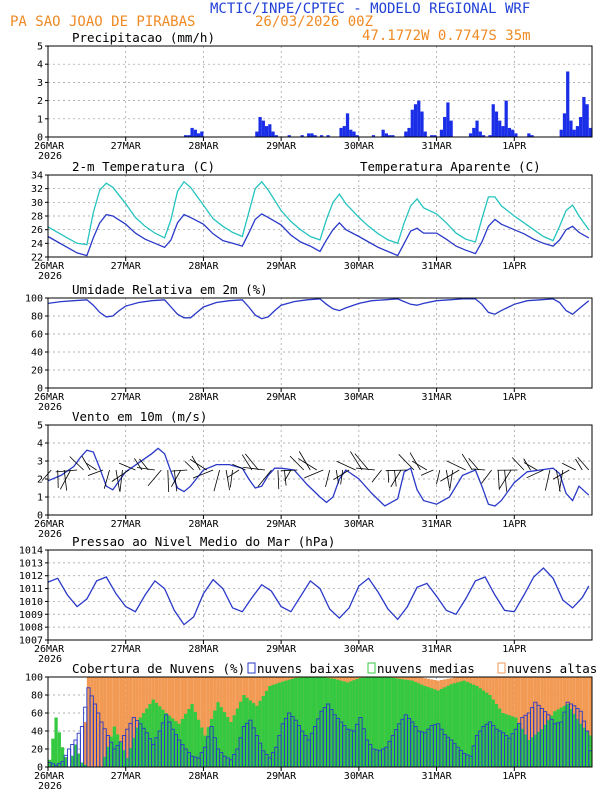 The image size is (612, 792). What do you see at coordinates (158, 668) in the screenshot?
I see `panel-title: Cobertura de Nuvens (%)` at bounding box center [158, 668].